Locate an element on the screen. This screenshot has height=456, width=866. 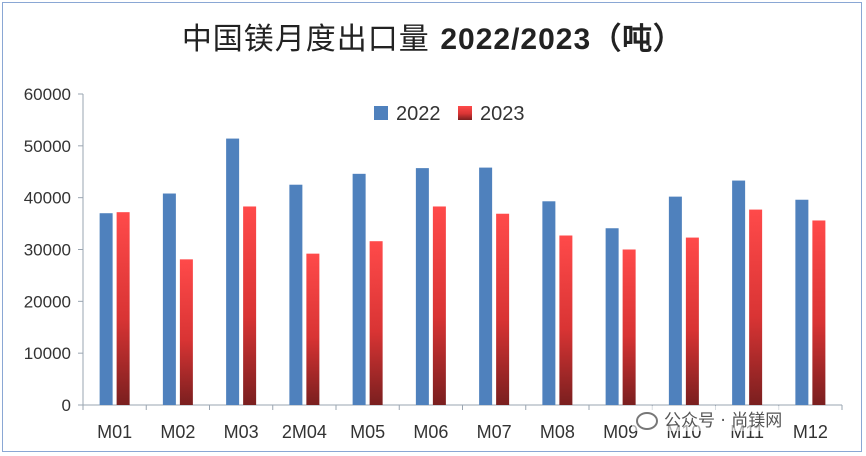
y-tick-label: 50000 is located at coordinates (47, 146).